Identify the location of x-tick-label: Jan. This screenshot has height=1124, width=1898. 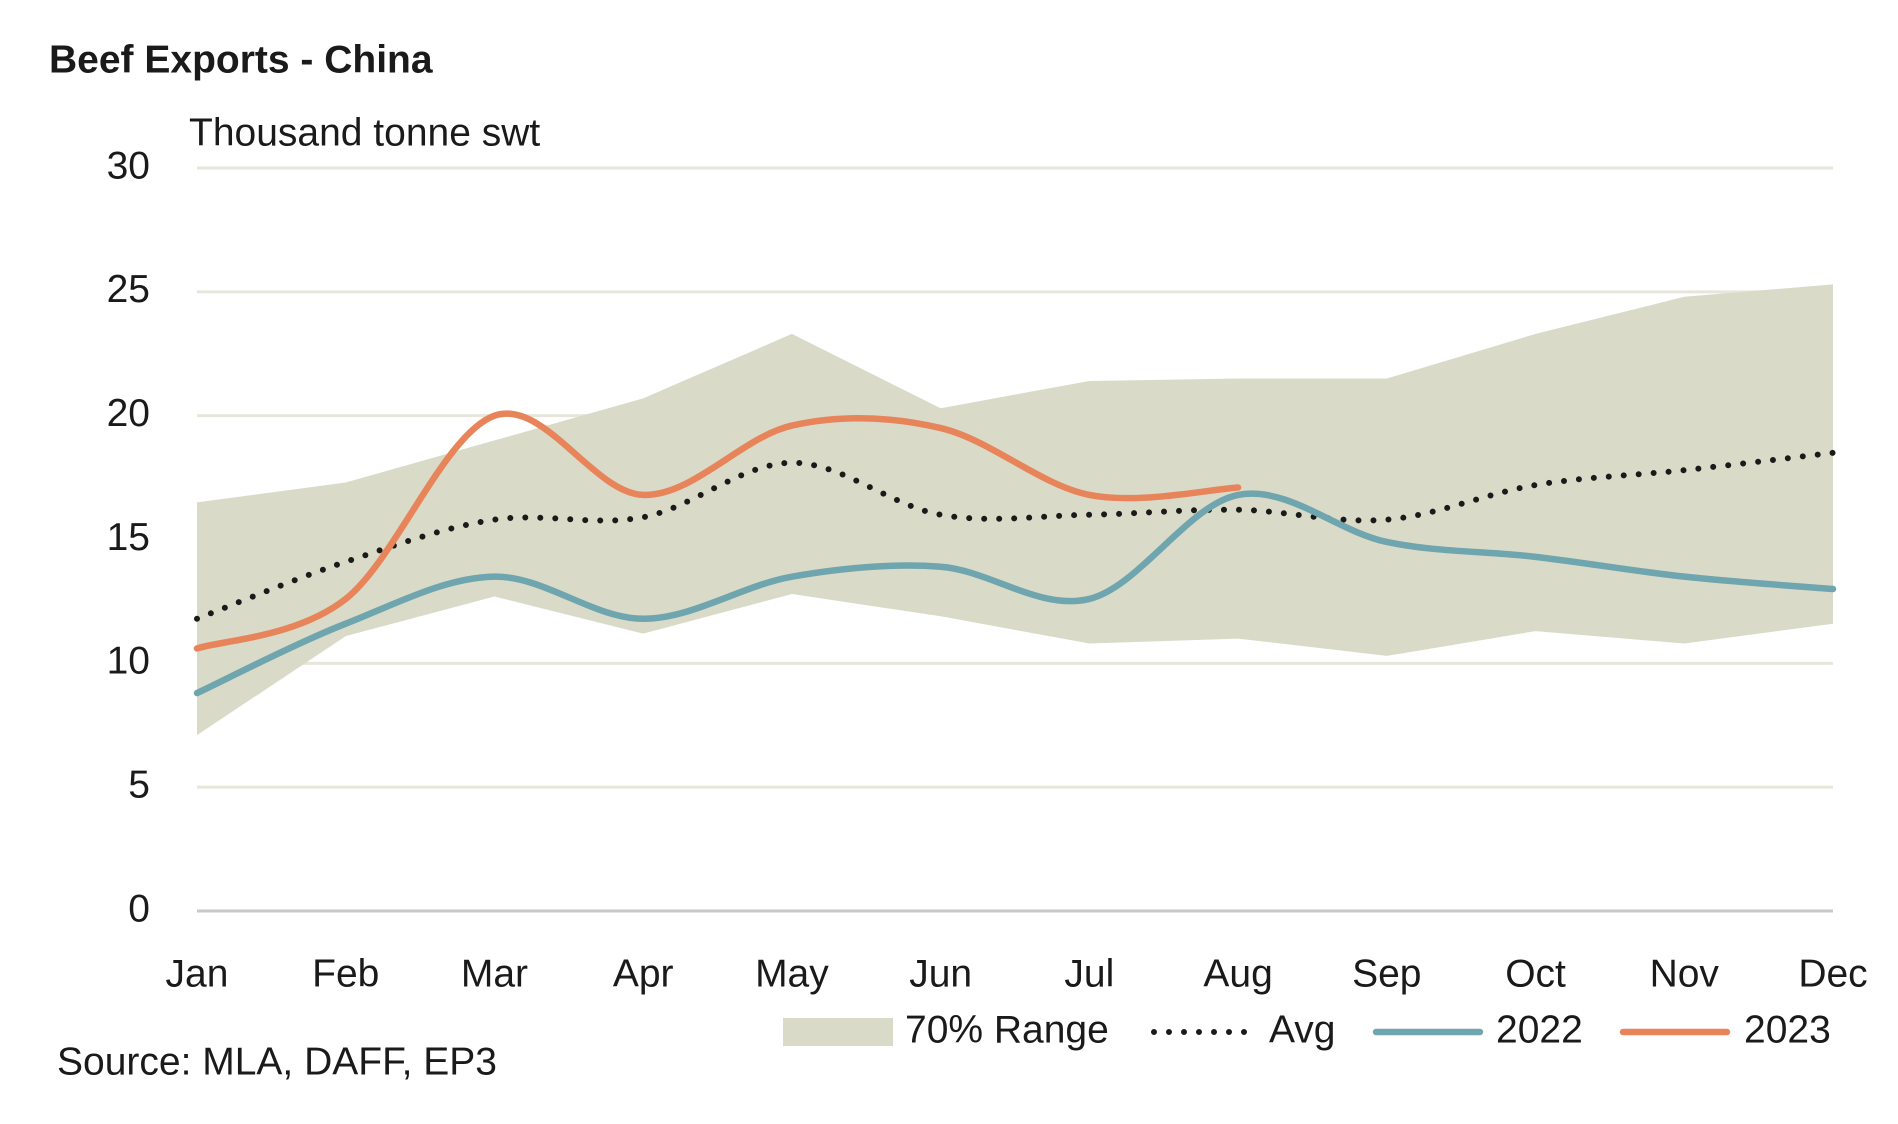
(197, 973).